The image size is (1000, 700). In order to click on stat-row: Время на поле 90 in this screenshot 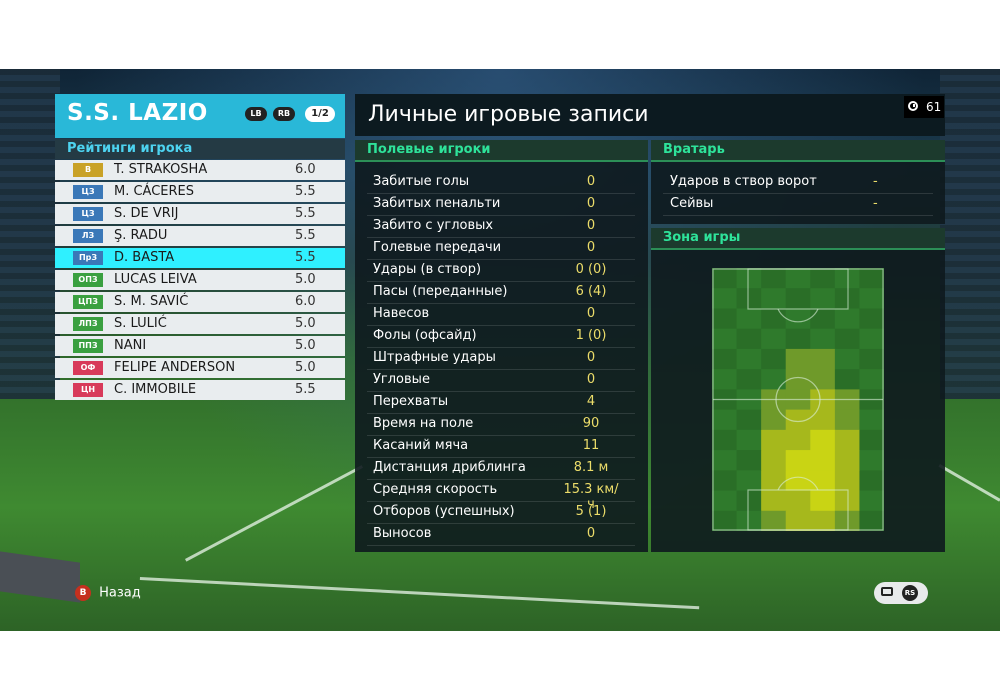, I will do `click(501, 425)`.